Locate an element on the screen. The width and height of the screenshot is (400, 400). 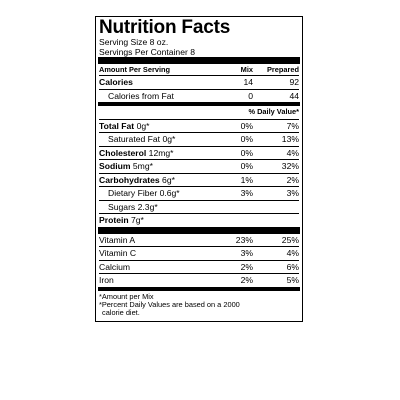
nutrient-name: Sugars 2.3g* is located at coordinates (133, 206).